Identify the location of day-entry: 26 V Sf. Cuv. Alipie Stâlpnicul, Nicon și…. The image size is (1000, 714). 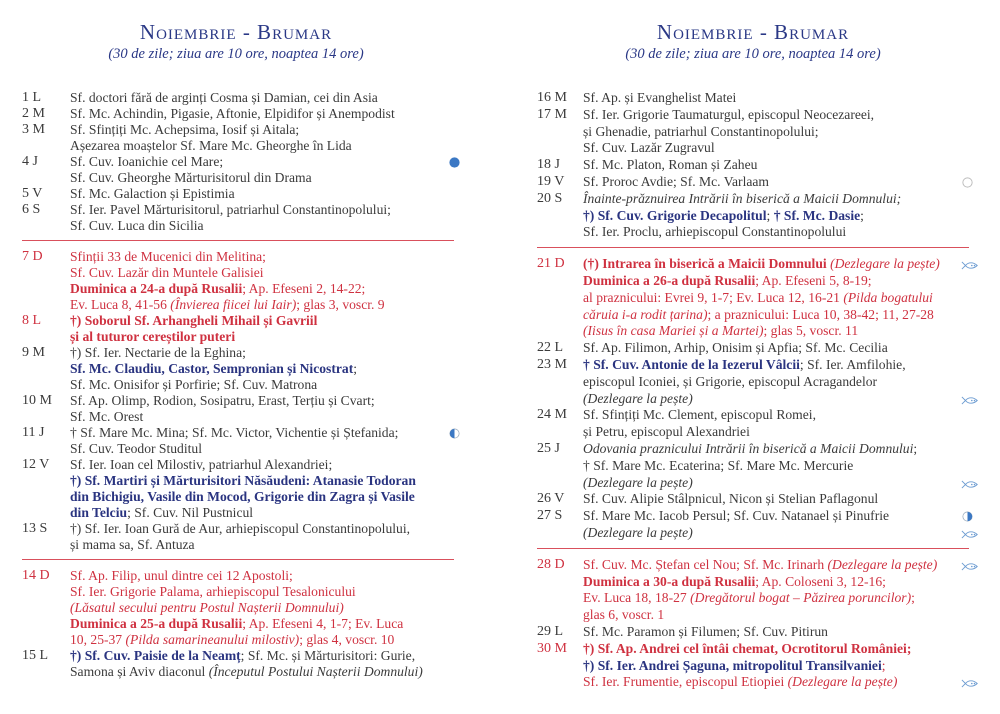
(753, 499).